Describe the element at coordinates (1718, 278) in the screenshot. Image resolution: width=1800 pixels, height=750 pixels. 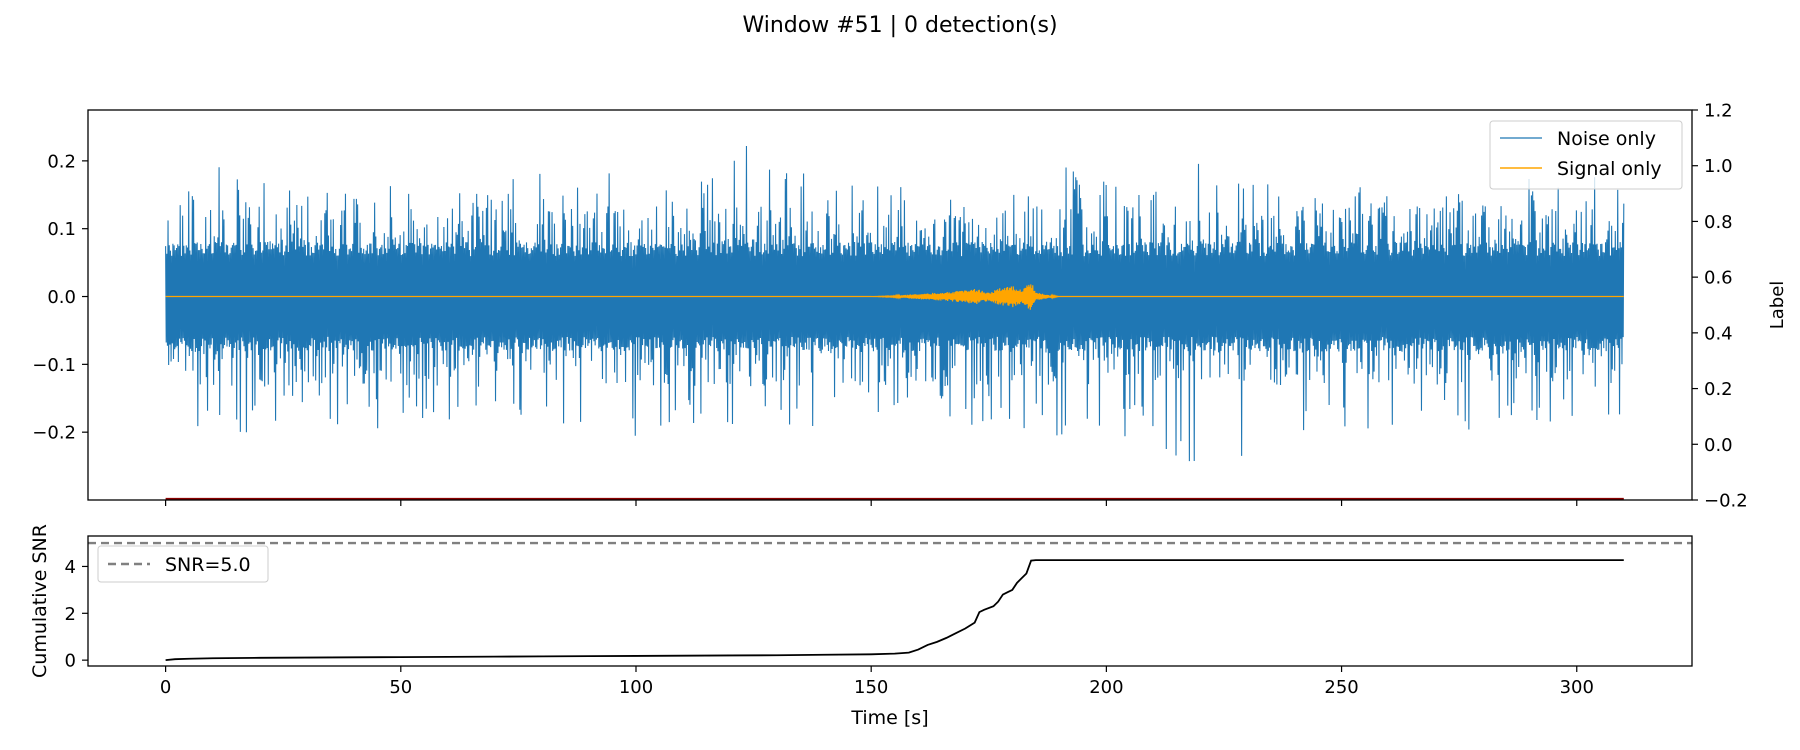
I see `label-y-tick-label: 0.6` at that location.